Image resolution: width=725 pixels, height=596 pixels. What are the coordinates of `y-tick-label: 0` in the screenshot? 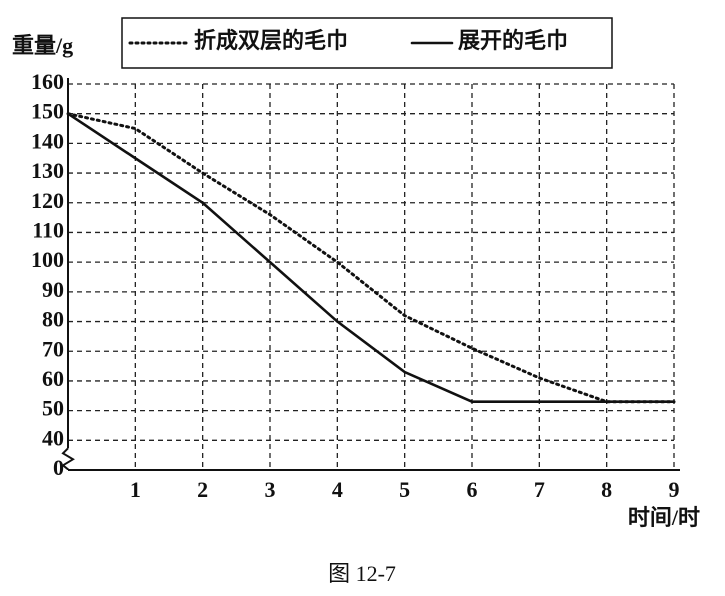 It's located at (58, 467).